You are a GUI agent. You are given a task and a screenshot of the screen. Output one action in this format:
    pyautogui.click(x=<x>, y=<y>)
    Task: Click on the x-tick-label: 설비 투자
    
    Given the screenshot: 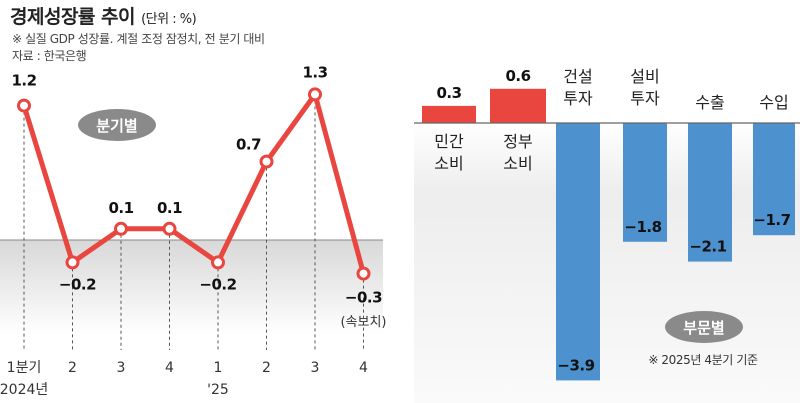 What is the action you would take?
    pyautogui.click(x=645, y=87)
    